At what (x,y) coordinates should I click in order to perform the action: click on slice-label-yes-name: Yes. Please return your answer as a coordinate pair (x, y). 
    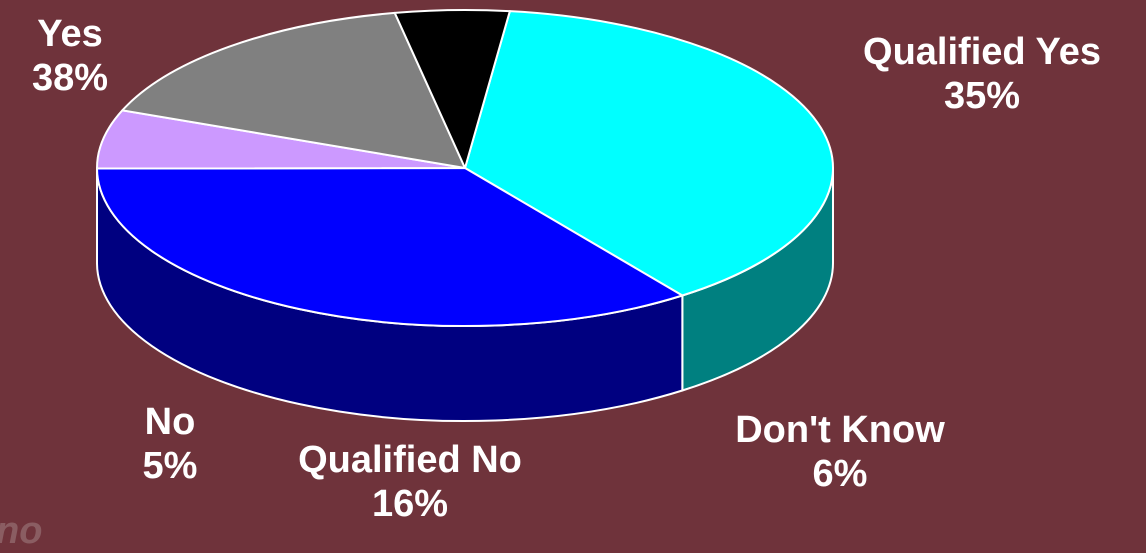
    Looking at the image, I should click on (70, 34).